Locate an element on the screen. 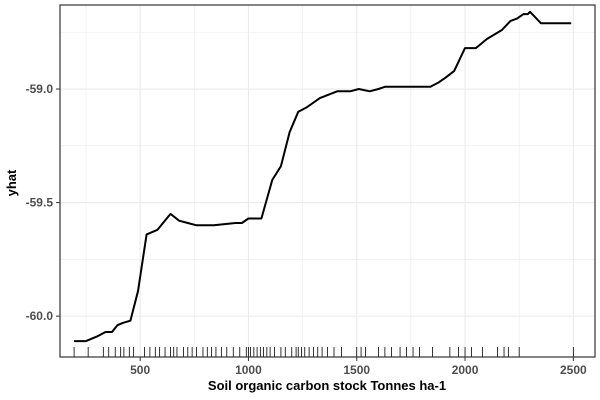 The image size is (600, 400). y-tick-label: -60.0 is located at coordinates (40, 316).